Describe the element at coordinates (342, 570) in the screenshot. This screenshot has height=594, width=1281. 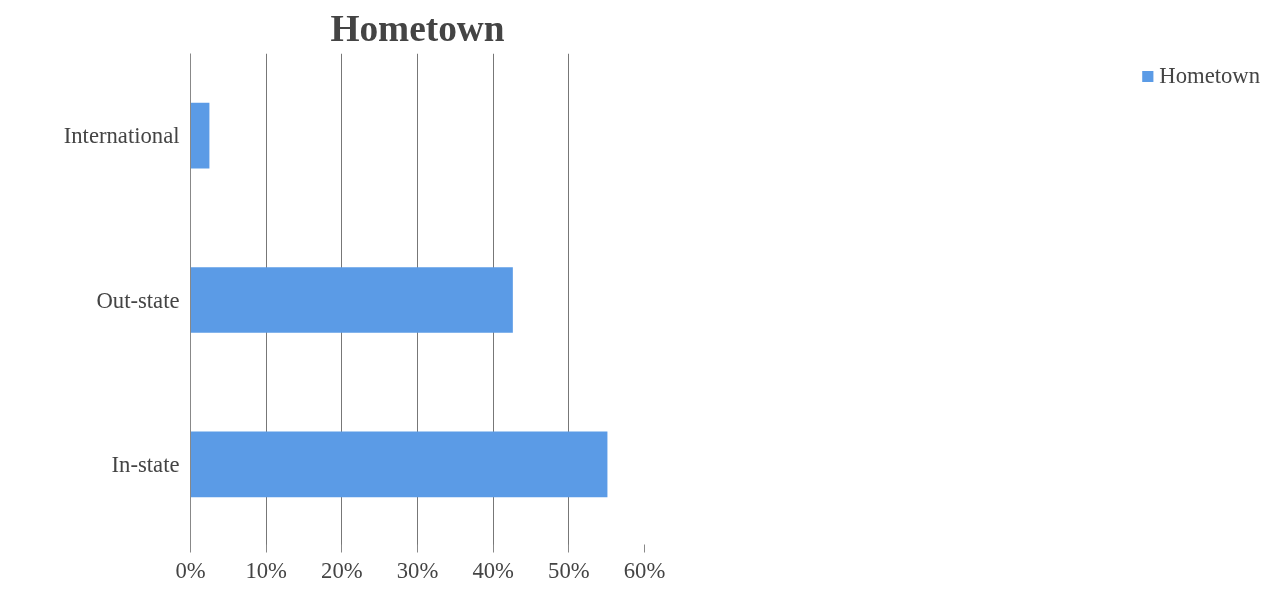
I see `x-tick-label: 20%` at that location.